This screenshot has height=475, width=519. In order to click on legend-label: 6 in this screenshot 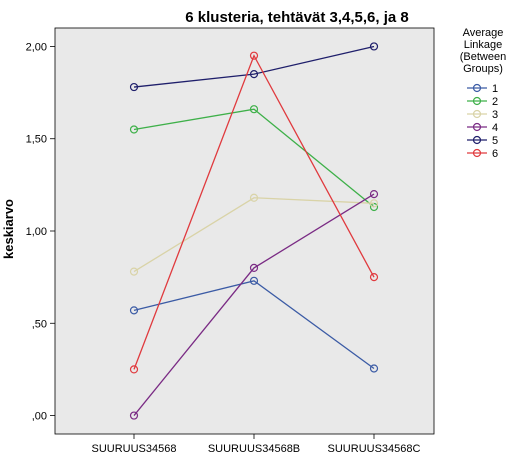, I will do `click(495, 154)`.